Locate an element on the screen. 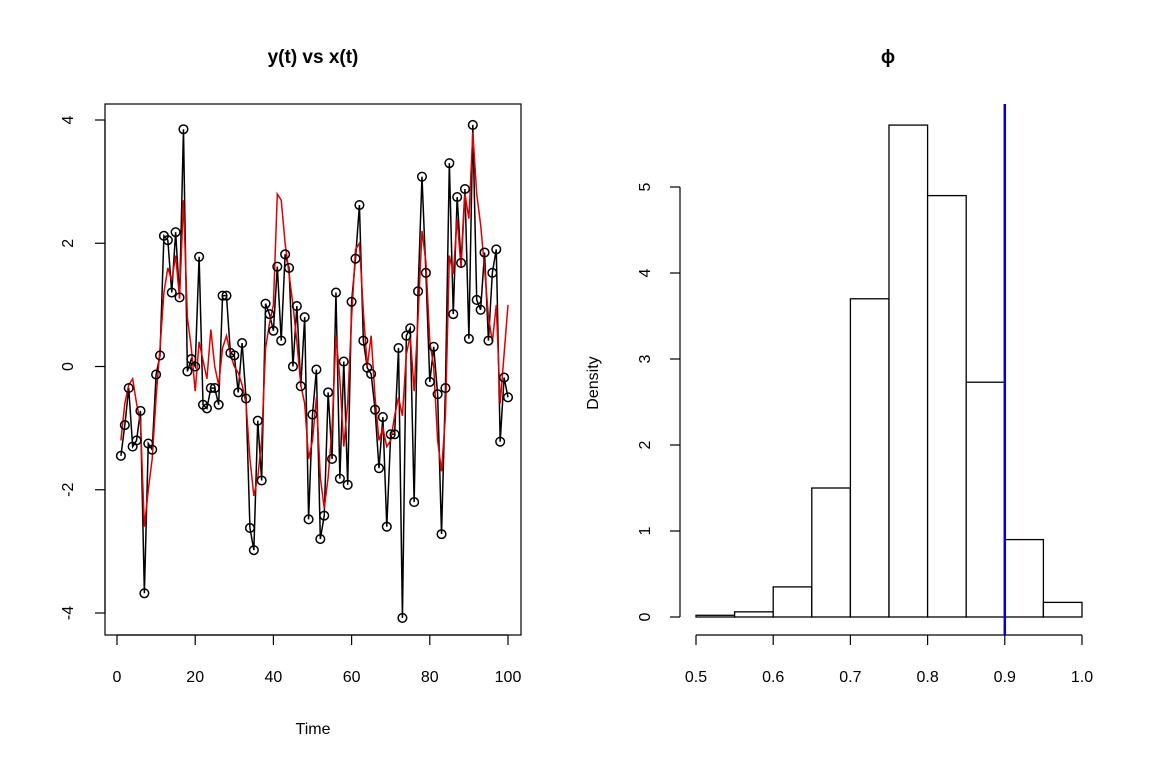  left-y-tick-label: 4 is located at coordinates (68, 119).